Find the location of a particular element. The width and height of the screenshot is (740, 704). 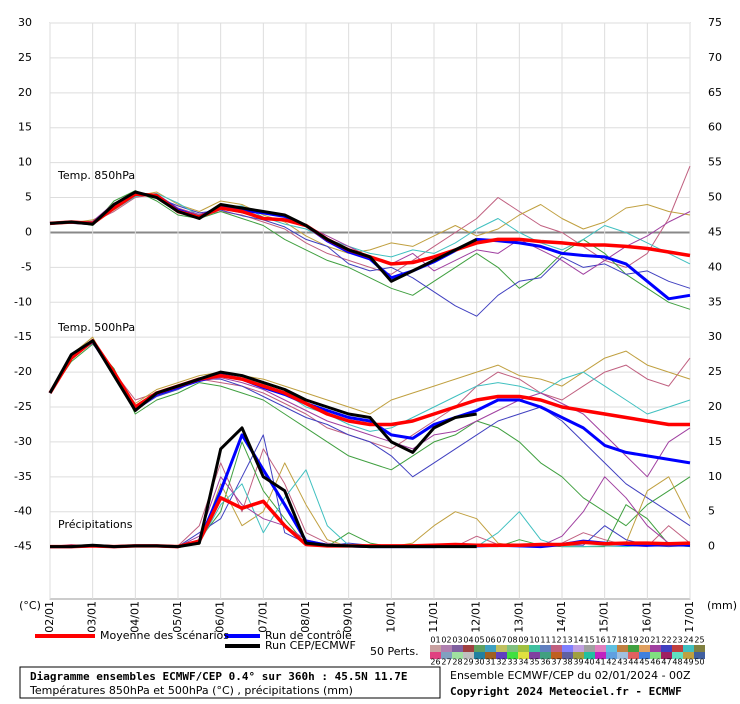

perturbation-label: 41 is located at coordinates (600, 662).